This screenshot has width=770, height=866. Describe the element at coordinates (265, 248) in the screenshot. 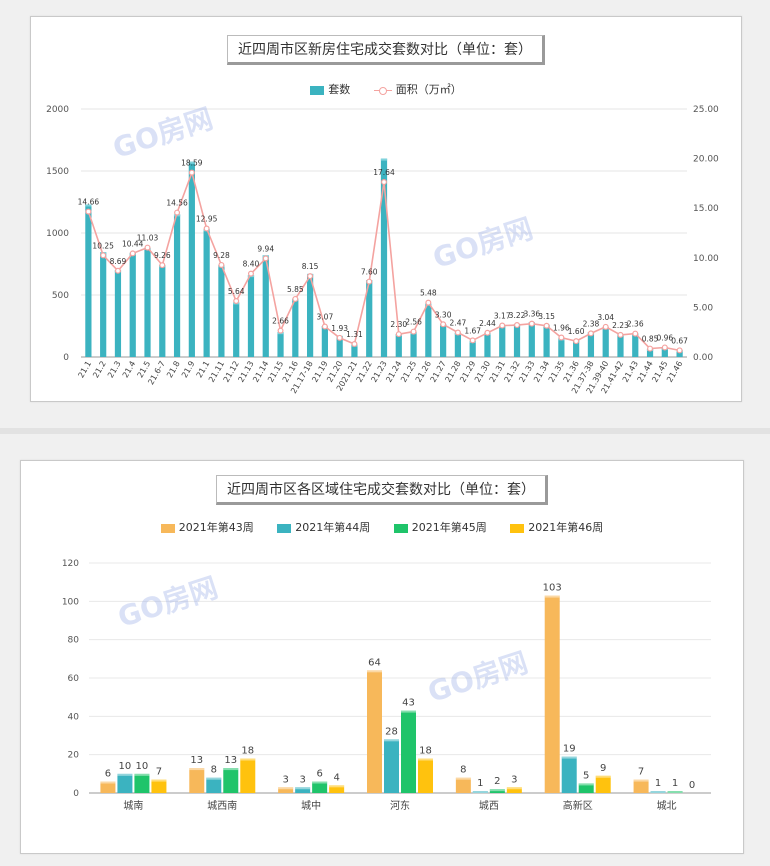

I see `data-label: 9.94` at that location.